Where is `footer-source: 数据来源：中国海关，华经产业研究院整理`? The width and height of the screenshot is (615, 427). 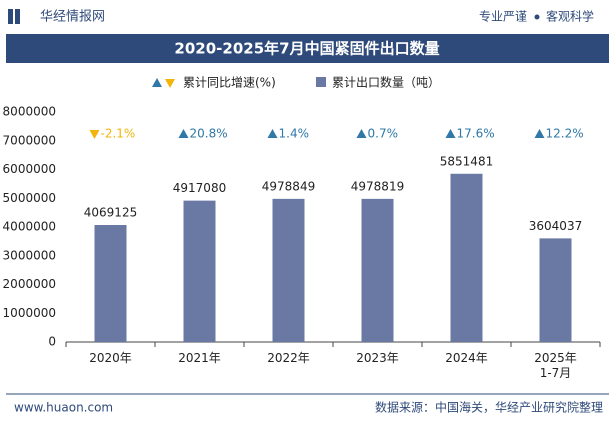
footer-source: 数据来源：中国海关，华经产业研究院整理 is located at coordinates (489, 407).